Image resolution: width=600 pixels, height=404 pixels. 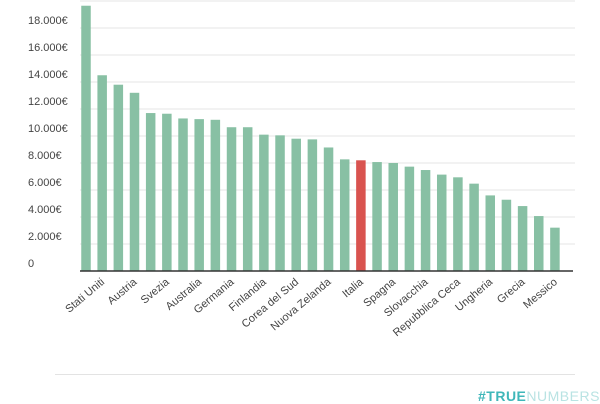 What do you see at coordinates (353, 288) in the screenshot?
I see `x-tick-label: Italia` at bounding box center [353, 288].